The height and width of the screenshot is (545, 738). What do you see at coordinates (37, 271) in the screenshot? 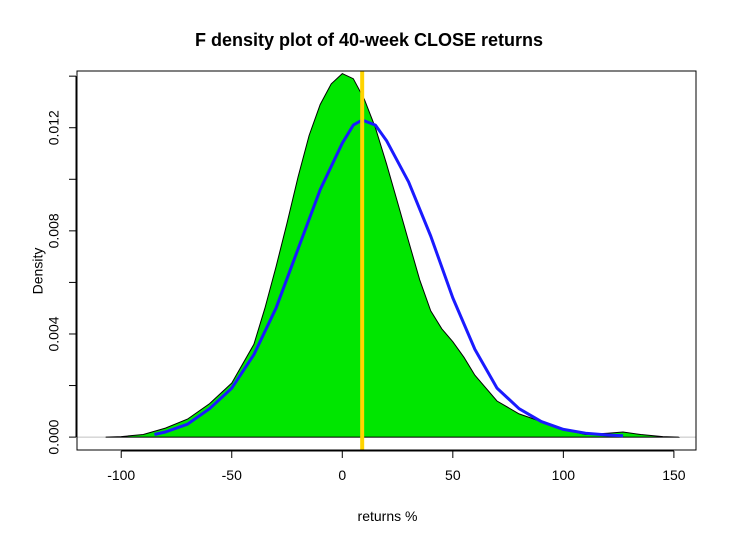
I see `y-axis-label: Density` at bounding box center [37, 271].